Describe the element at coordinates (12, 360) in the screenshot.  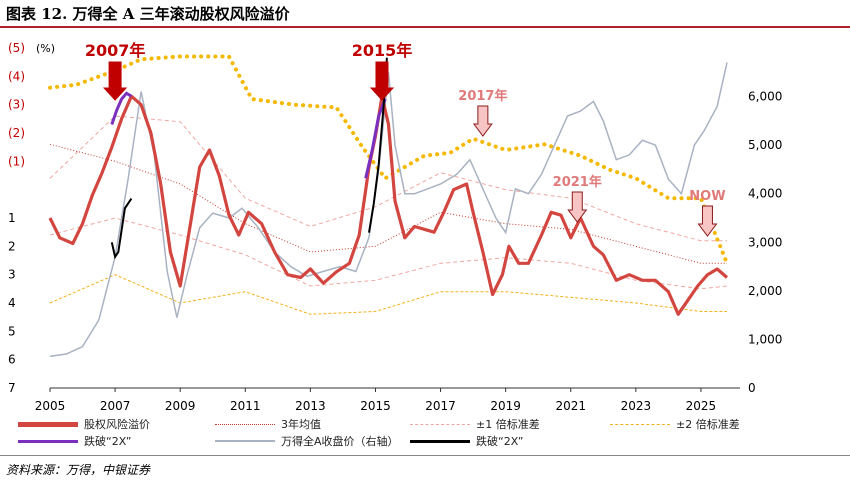
I see `left-tick-label: 6` at that location.